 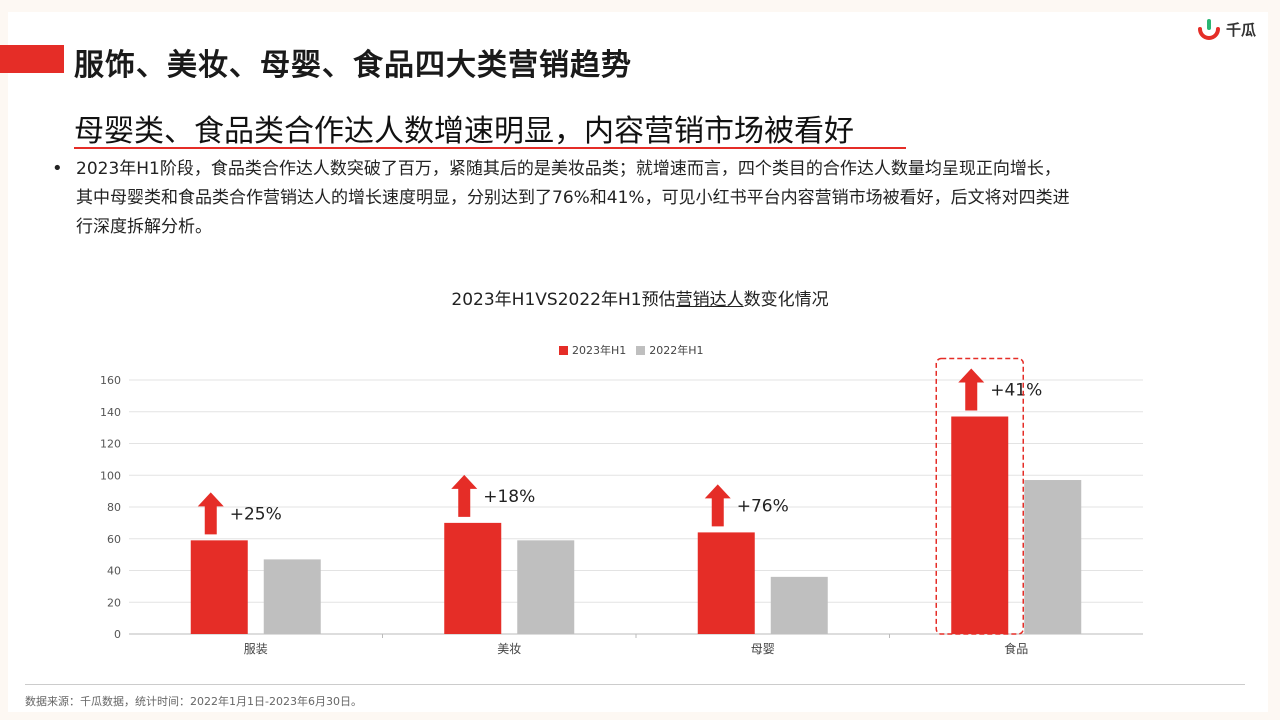 What do you see at coordinates (763, 649) in the screenshot?
I see `x-tick-label: 母婴` at bounding box center [763, 649].